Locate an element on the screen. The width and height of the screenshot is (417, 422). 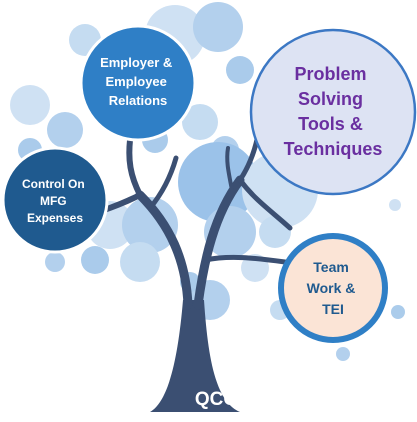
team-line-3: TEI is located at coordinates (333, 309).